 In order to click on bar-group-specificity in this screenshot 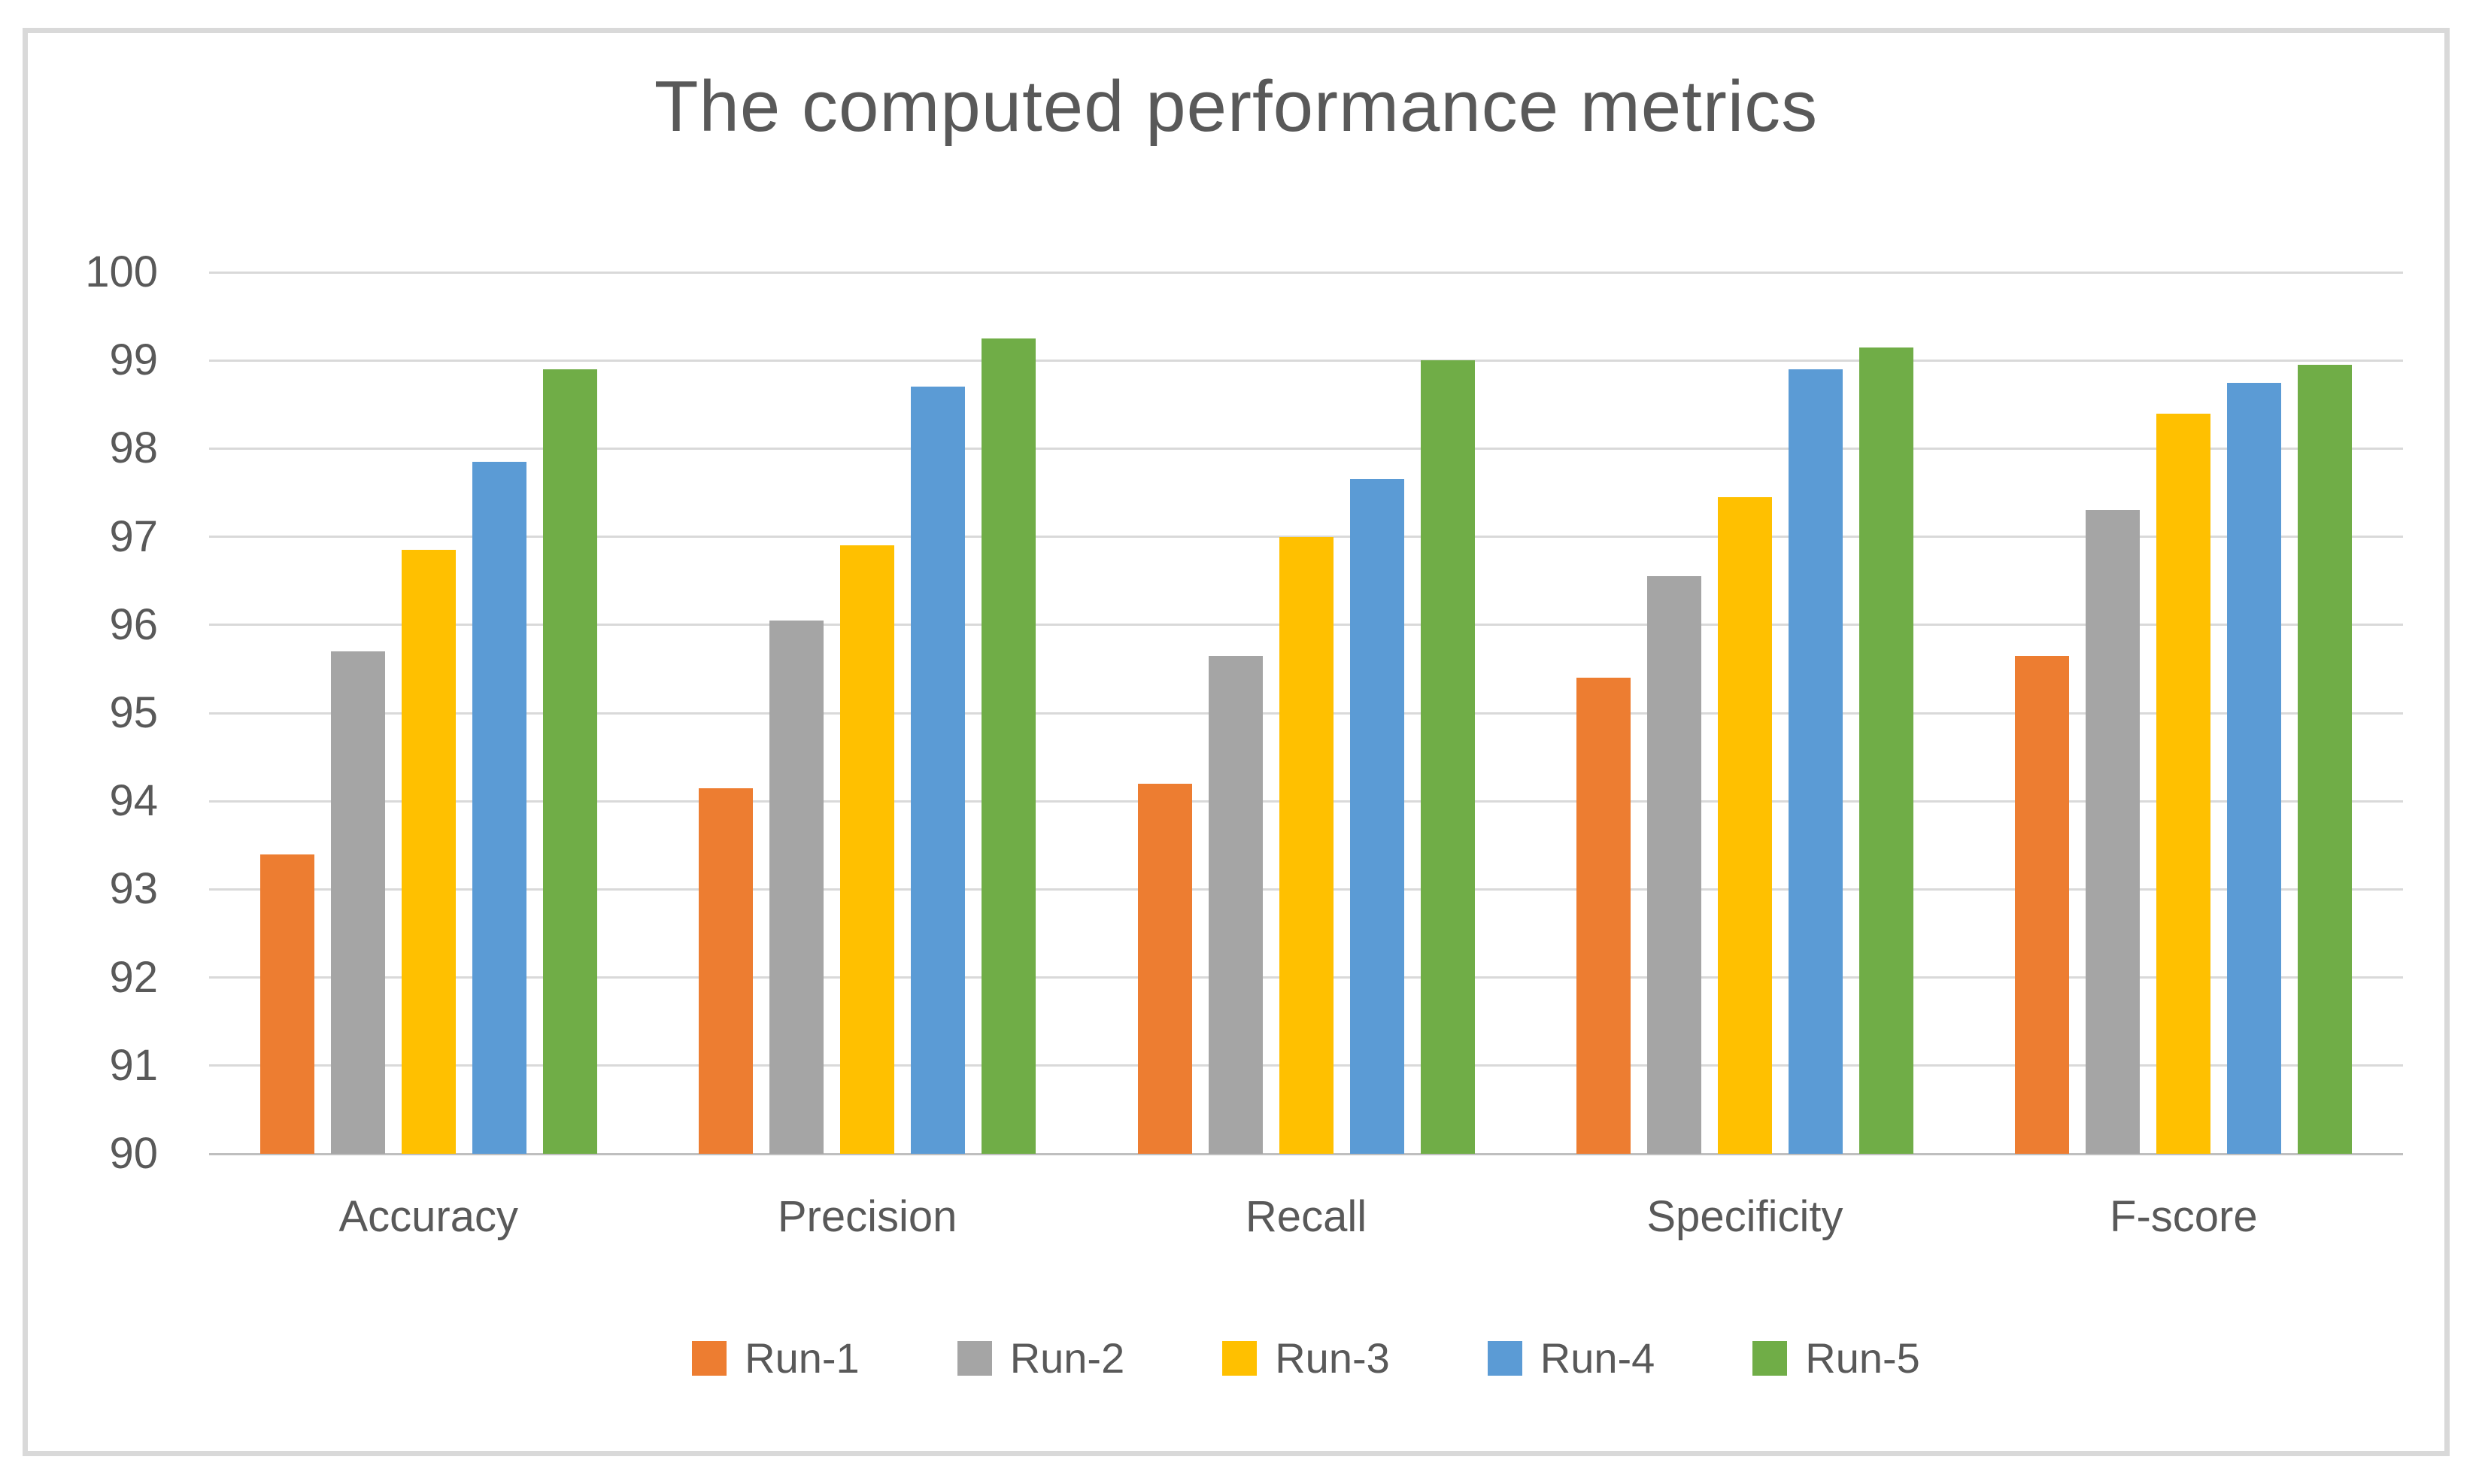, I will do `click(1744, 713)`.